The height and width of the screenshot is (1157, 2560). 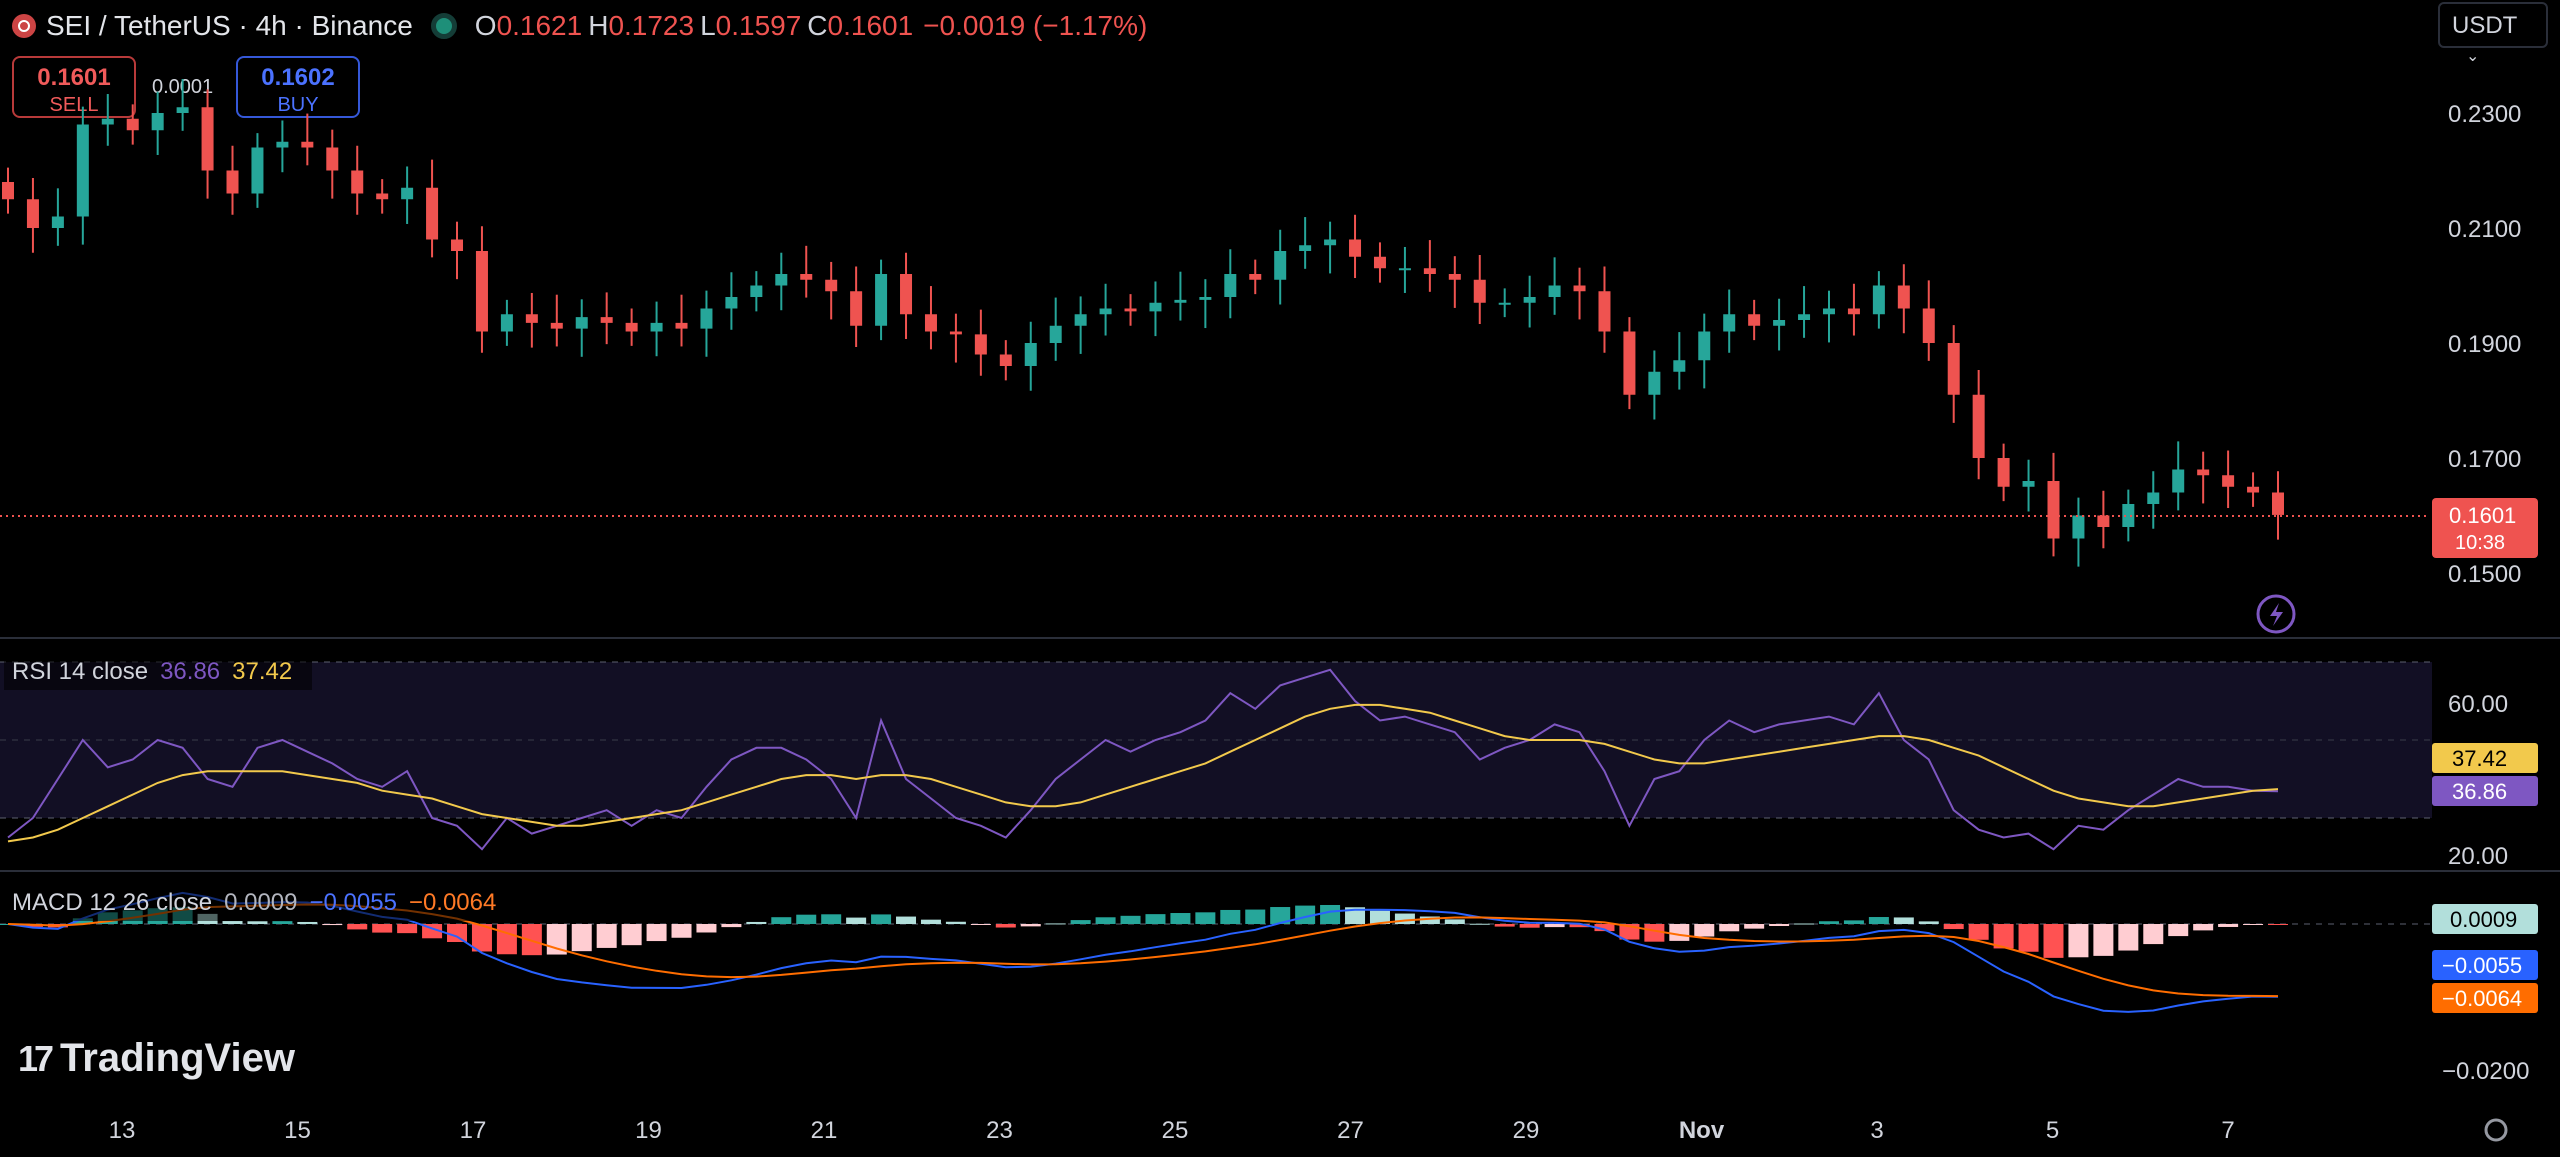 What do you see at coordinates (2276, 614) in the screenshot?
I see `lightning-icon` at bounding box center [2276, 614].